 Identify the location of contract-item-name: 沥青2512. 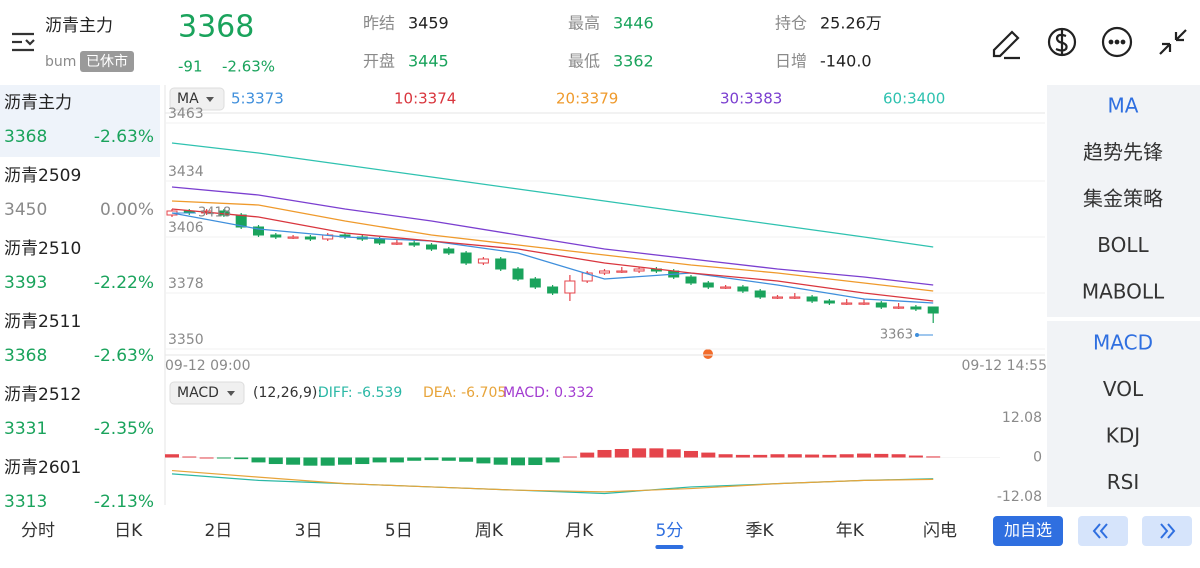
(42, 395).